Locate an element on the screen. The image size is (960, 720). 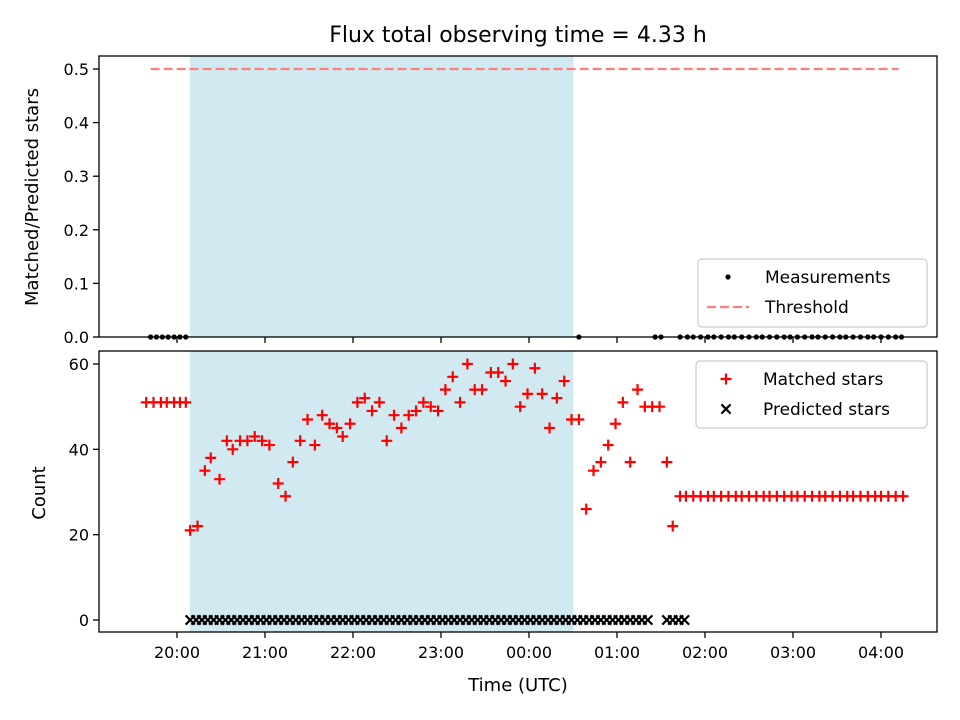
y-tick-label: 0.4 is located at coordinates (76, 123).